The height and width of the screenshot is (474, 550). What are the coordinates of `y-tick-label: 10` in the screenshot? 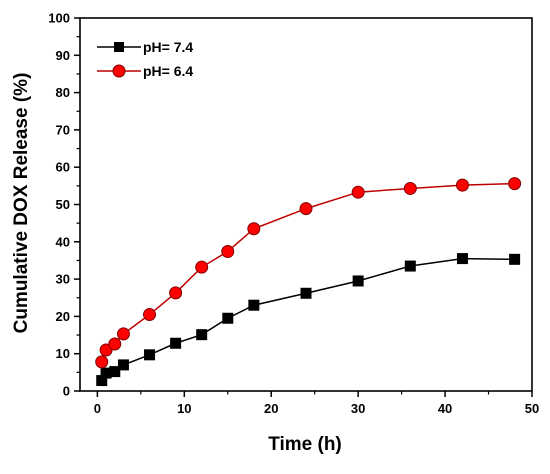 It's located at (63, 353).